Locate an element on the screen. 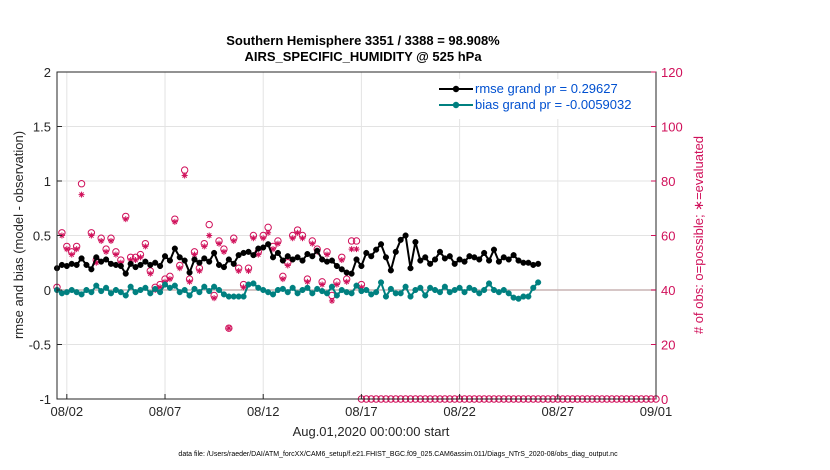 The image size is (830, 470). y-right-tick-label: 60 is located at coordinates (668, 236).